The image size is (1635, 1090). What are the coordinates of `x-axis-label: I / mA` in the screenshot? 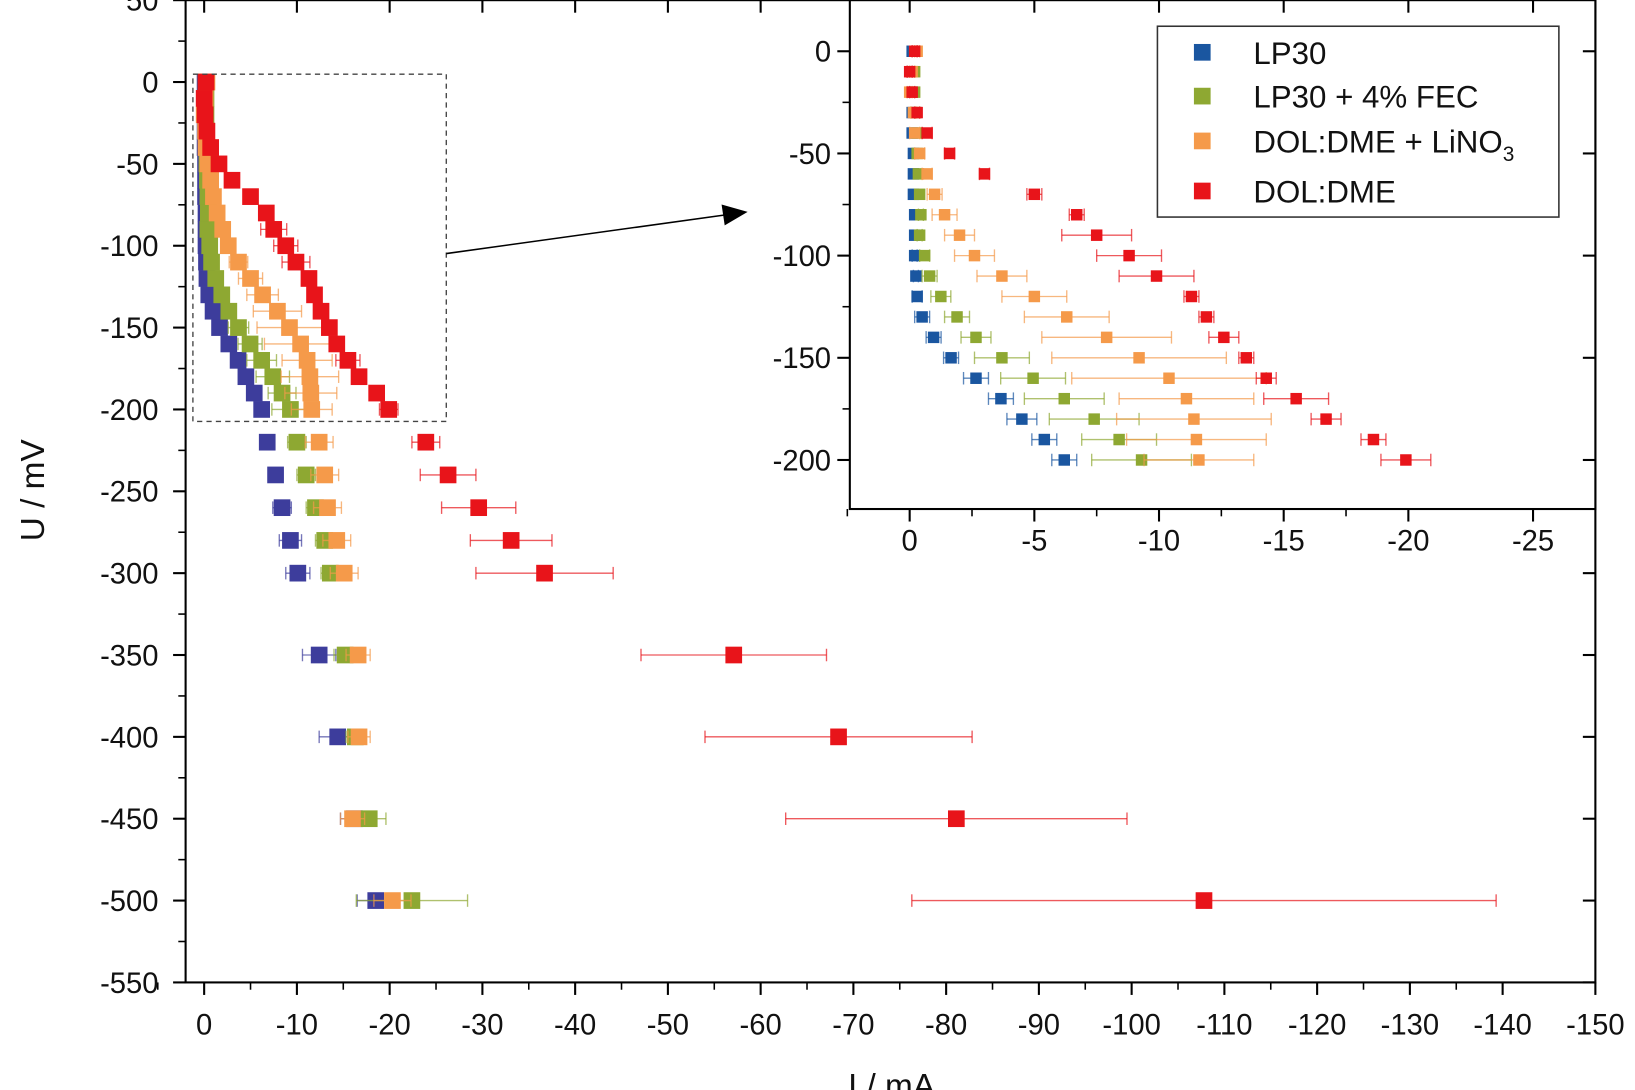 It's located at (892, 1079).